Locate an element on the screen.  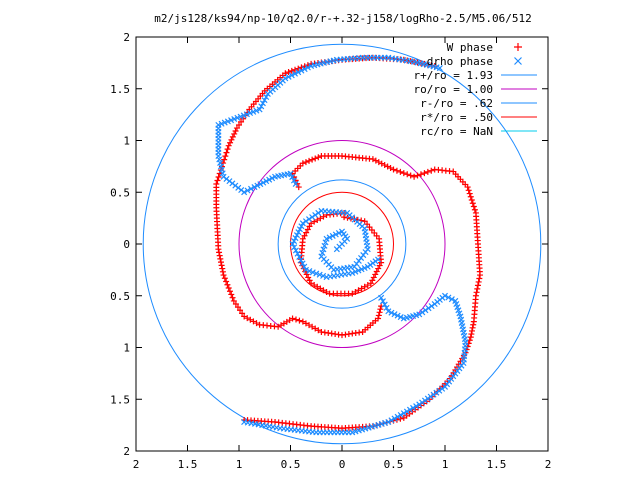
y-tick-label: 0.5 is located at coordinates (120, 192).